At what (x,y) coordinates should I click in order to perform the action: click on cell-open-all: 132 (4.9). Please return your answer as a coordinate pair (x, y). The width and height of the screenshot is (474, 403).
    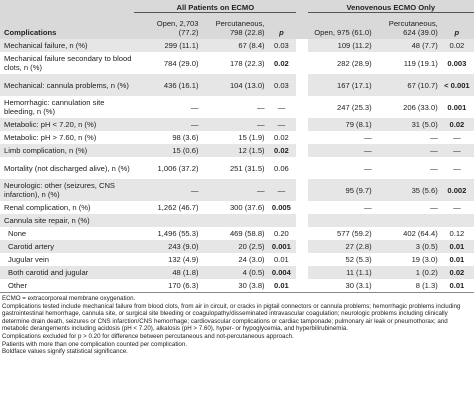
    Looking at the image, I should click on (183, 259).